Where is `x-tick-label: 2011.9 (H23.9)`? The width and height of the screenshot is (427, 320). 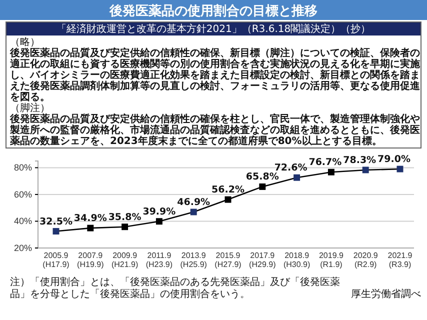
x-tick-label: 2011.9 (H23.9) is located at coordinates (159, 260).